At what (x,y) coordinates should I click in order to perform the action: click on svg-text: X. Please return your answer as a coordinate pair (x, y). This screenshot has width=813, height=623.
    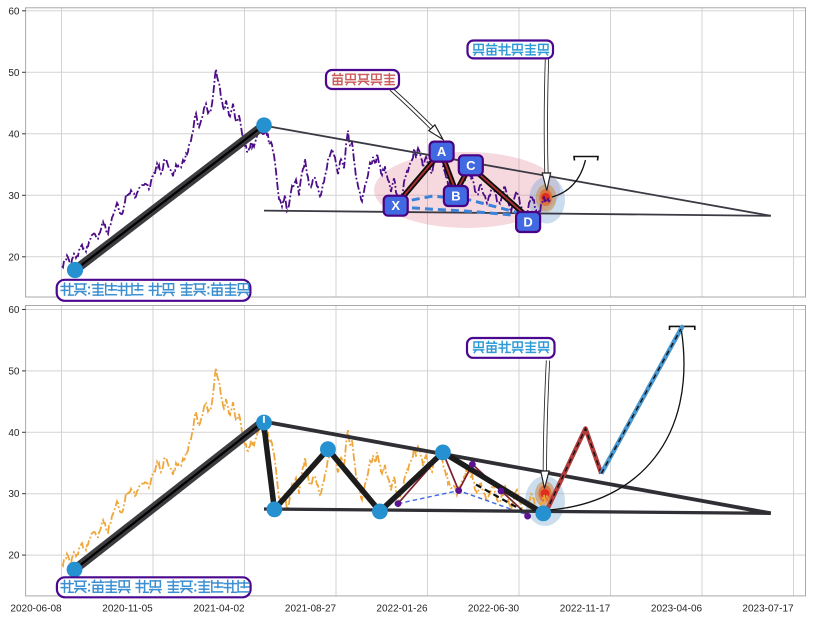
    Looking at the image, I should click on (395, 205).